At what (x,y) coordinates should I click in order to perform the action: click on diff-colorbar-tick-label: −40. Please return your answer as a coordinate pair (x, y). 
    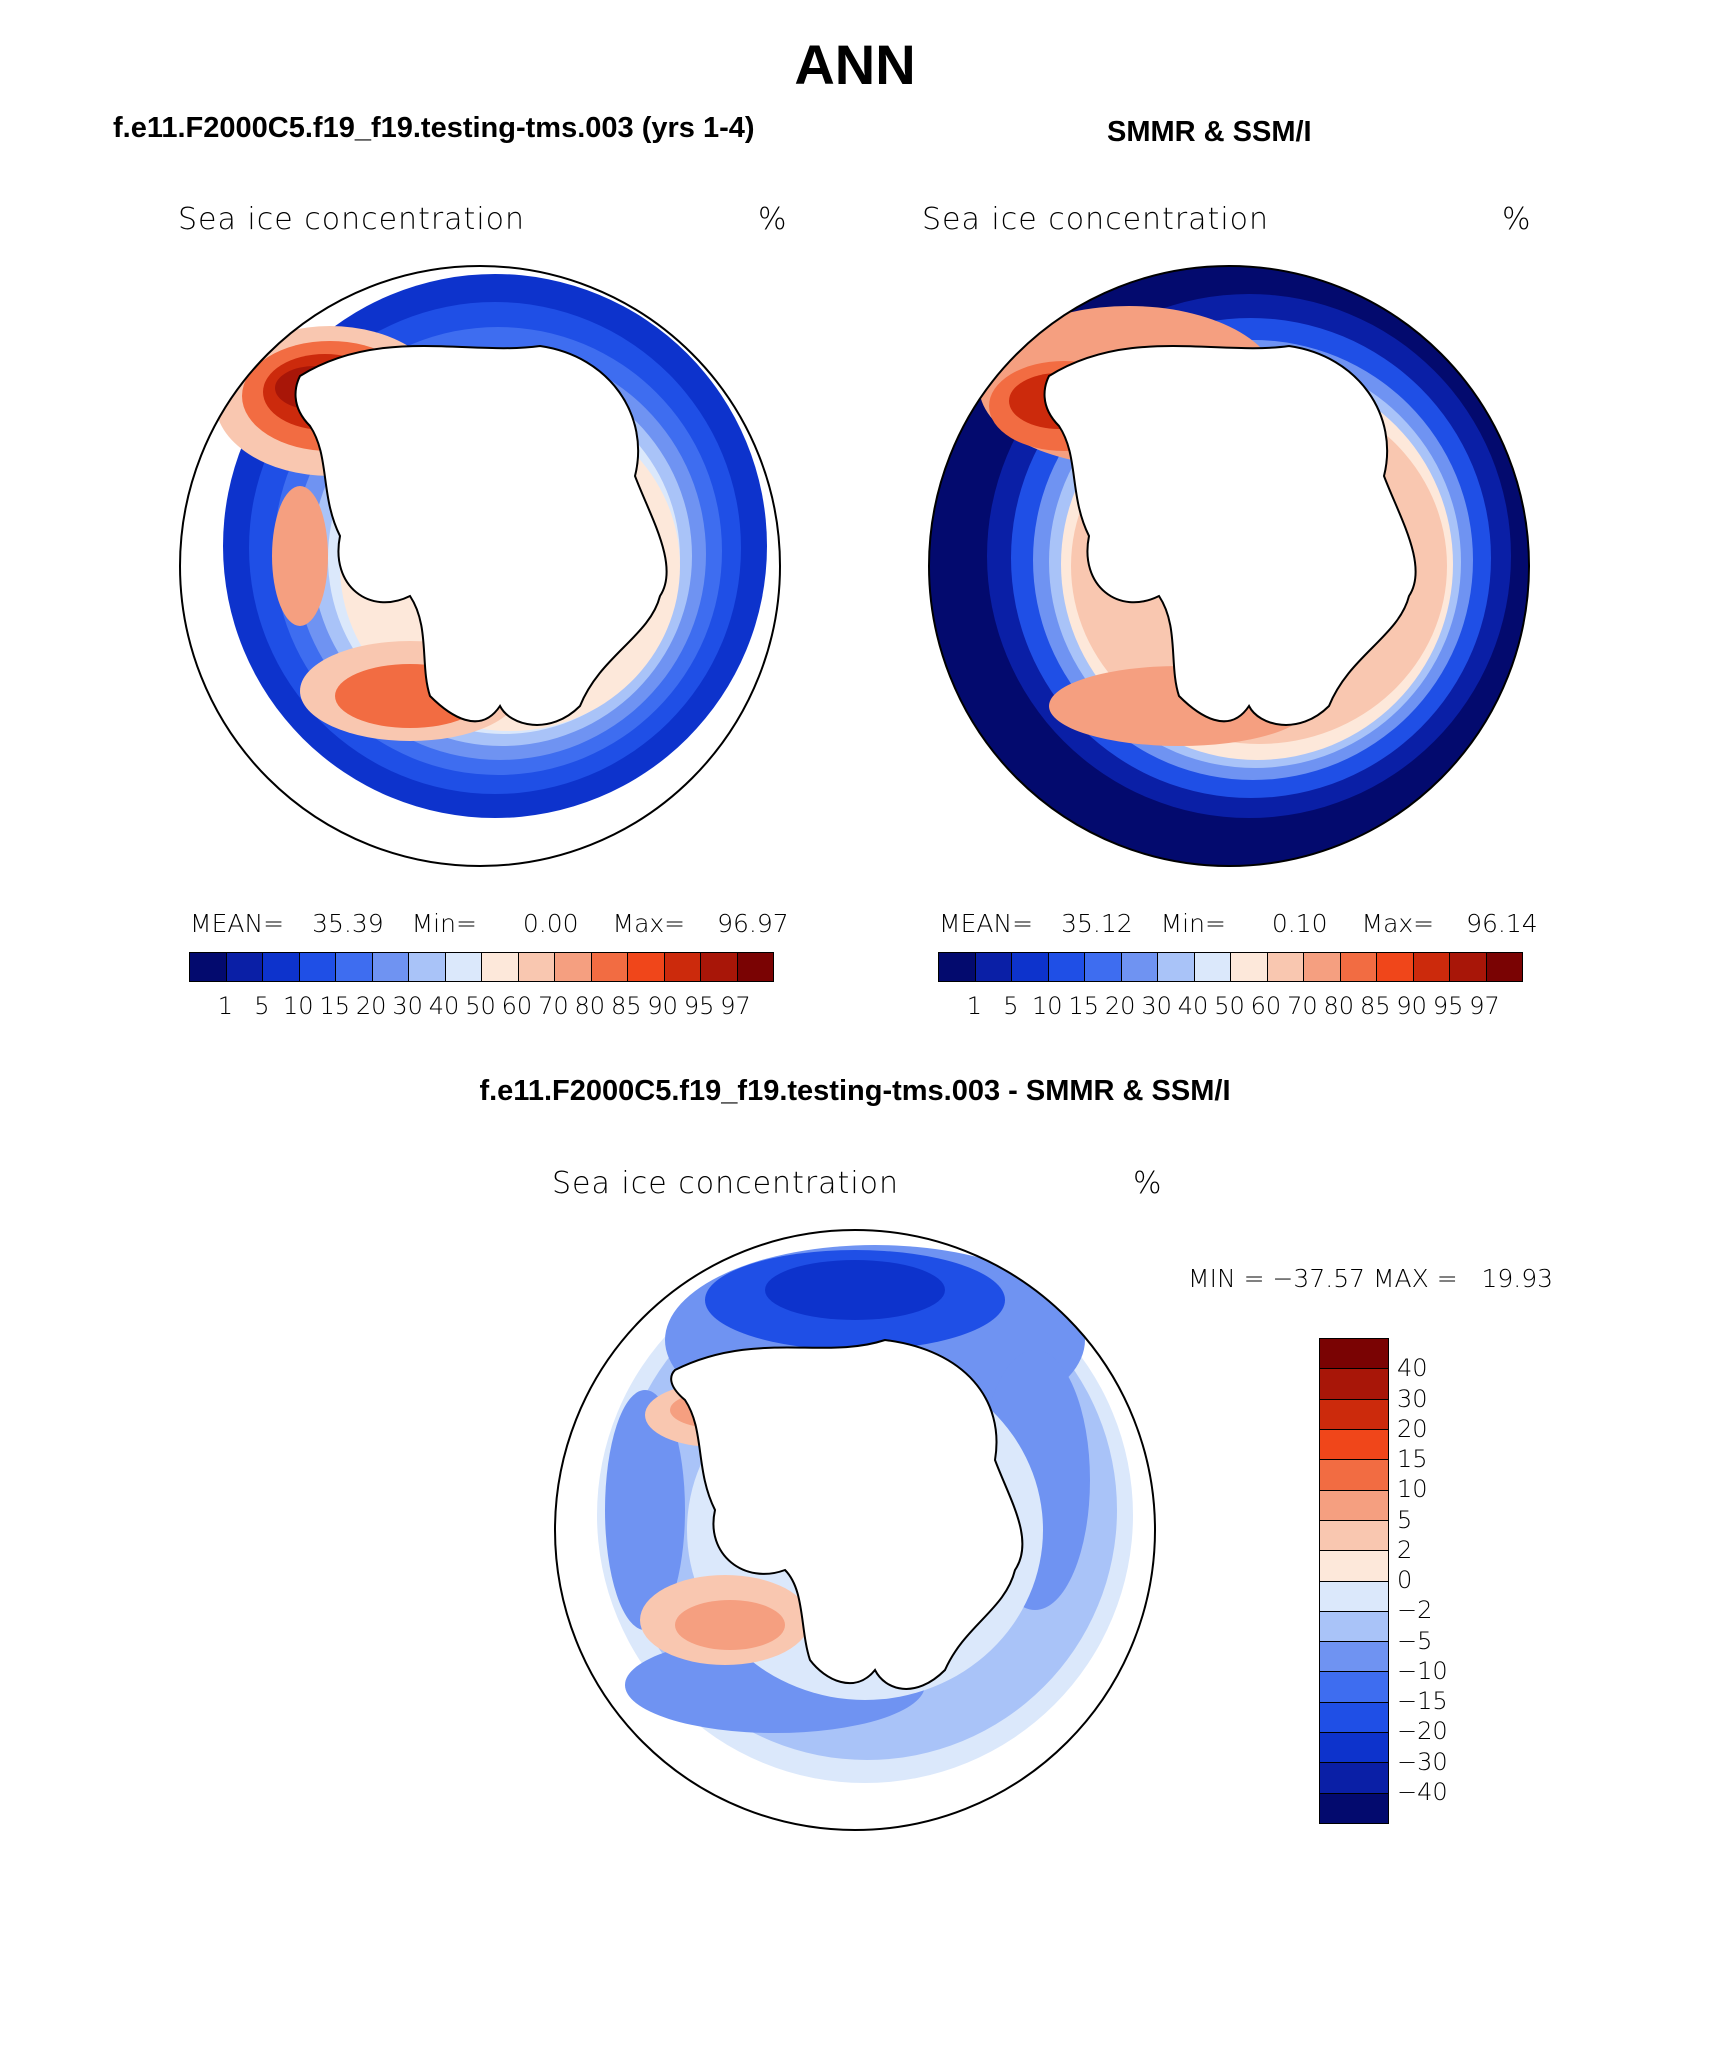
    Looking at the image, I should click on (1422, 1791).